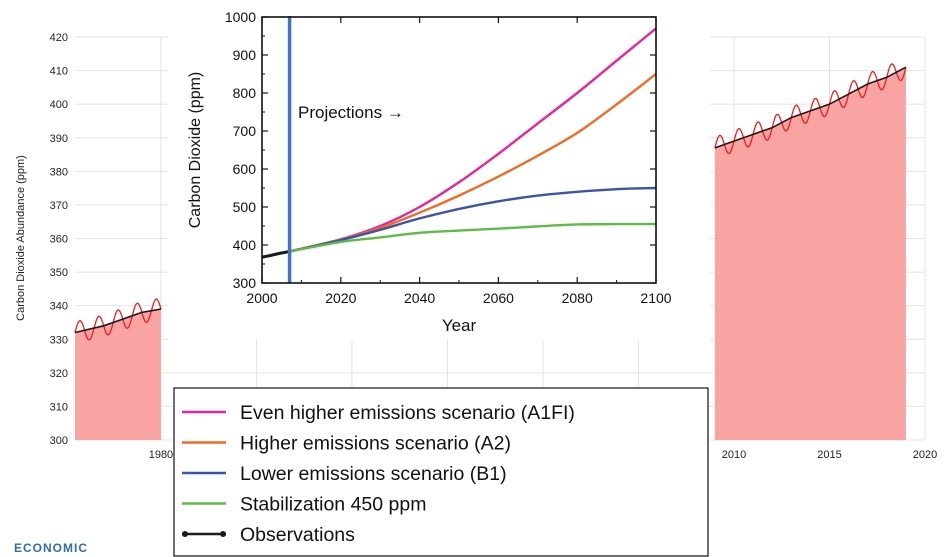 This screenshot has width=945, height=557. Describe the element at coordinates (419, 298) in the screenshot. I see `x-tick-label: 2040` at that location.